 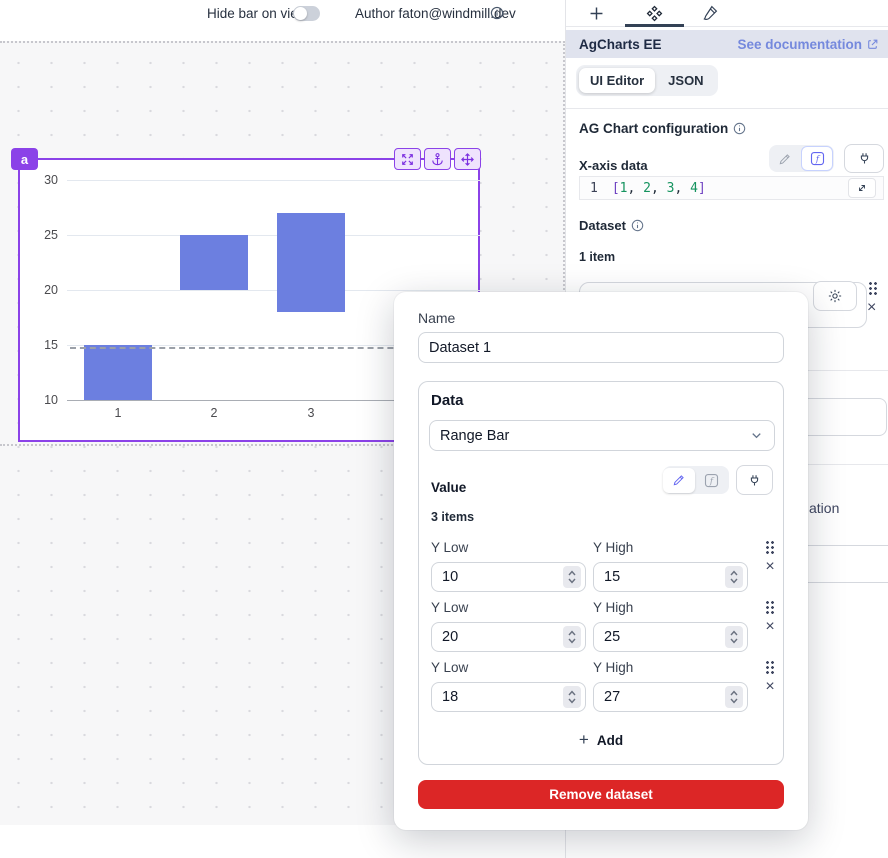 I want to click on dataset-drag-handle, so click(x=873, y=288).